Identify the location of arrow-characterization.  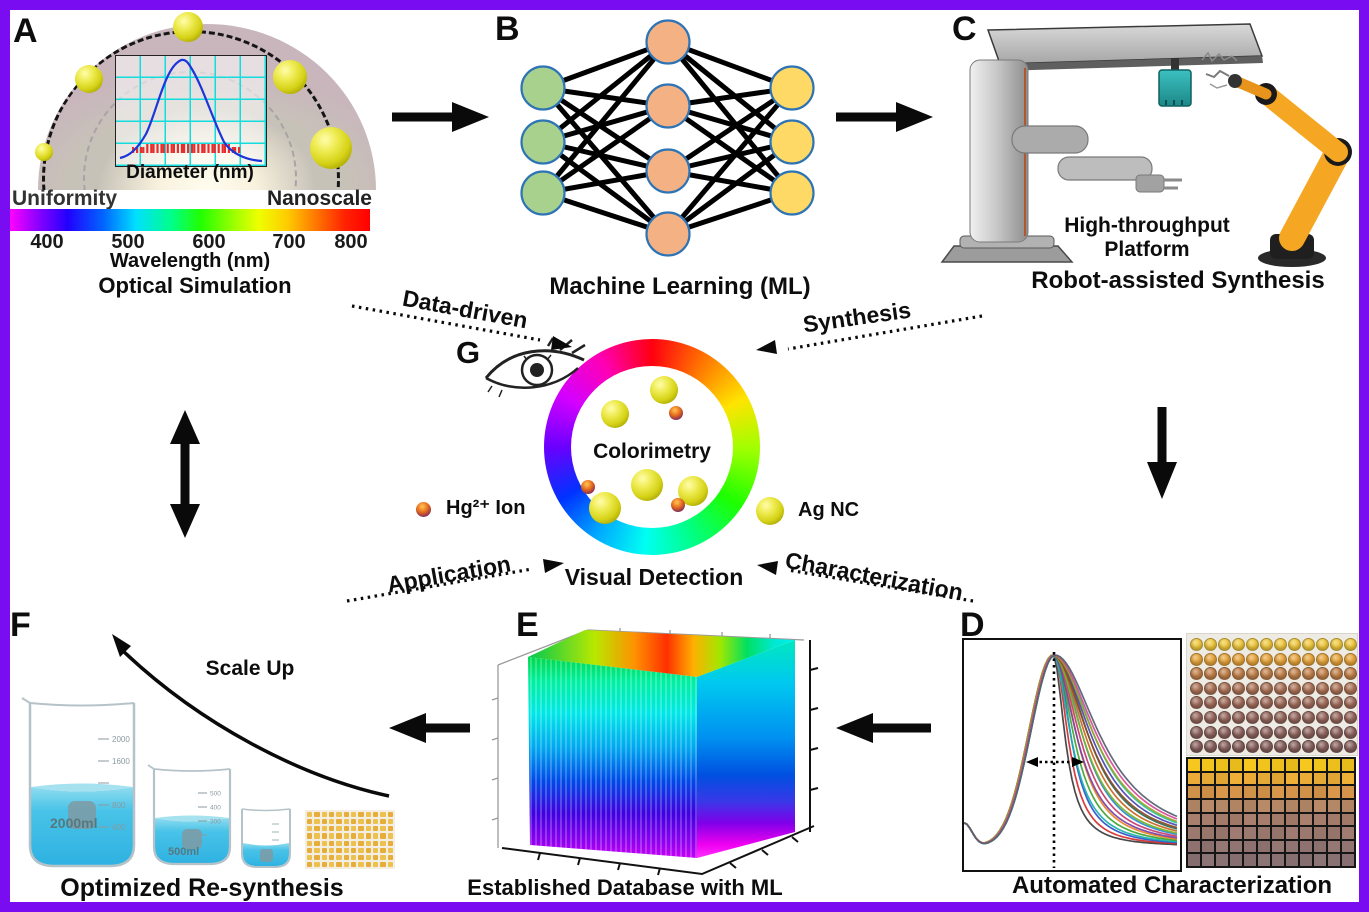
(880, 585).